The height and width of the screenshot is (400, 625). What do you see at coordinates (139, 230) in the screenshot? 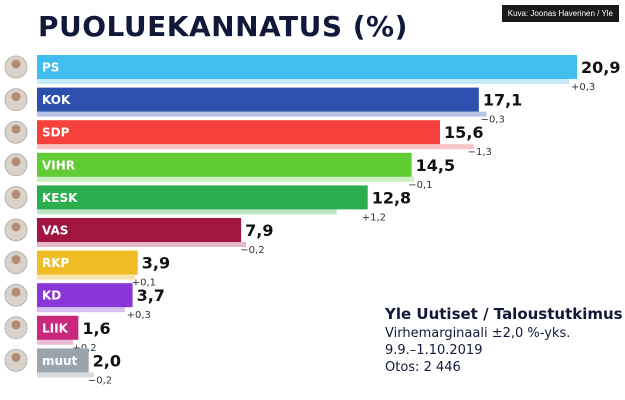
I see `bar-vas` at bounding box center [139, 230].